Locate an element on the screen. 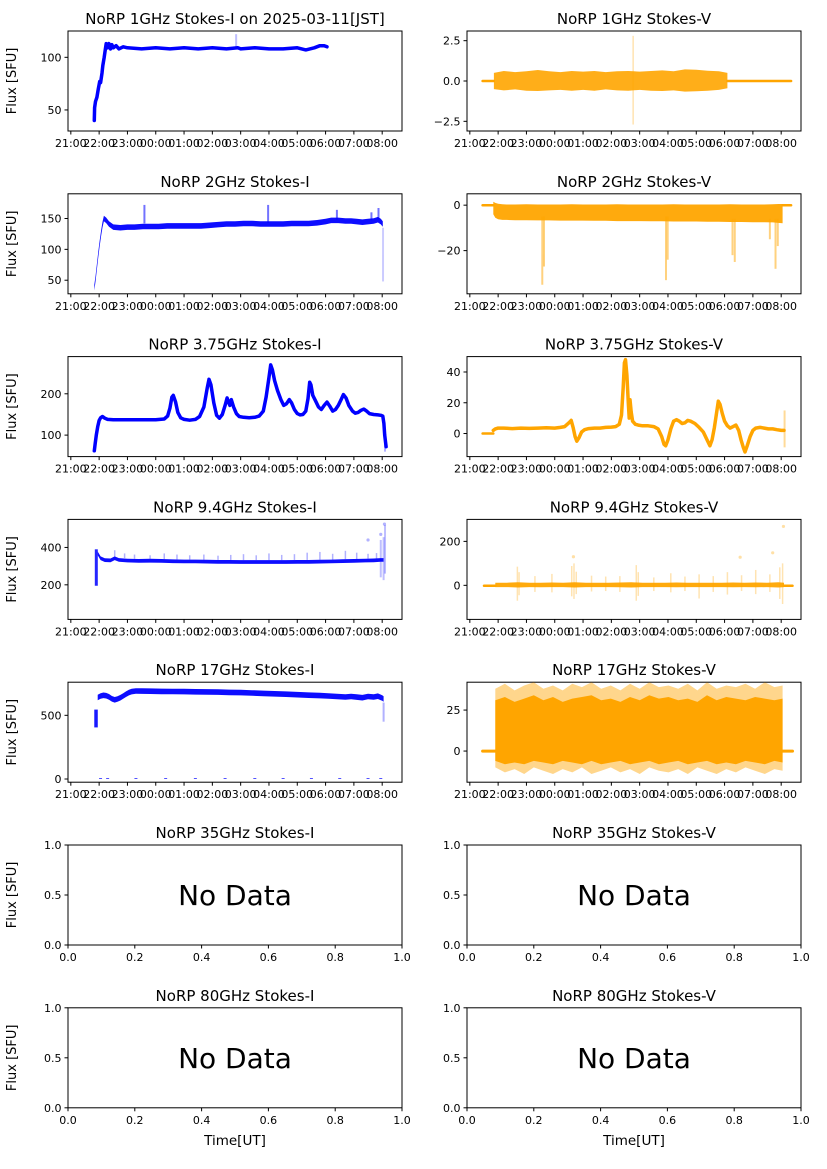 The image size is (827, 1169). subplot-title: NoRP 1GHz Stokes-I on 2025-03-11[JST] is located at coordinates (235, 19).